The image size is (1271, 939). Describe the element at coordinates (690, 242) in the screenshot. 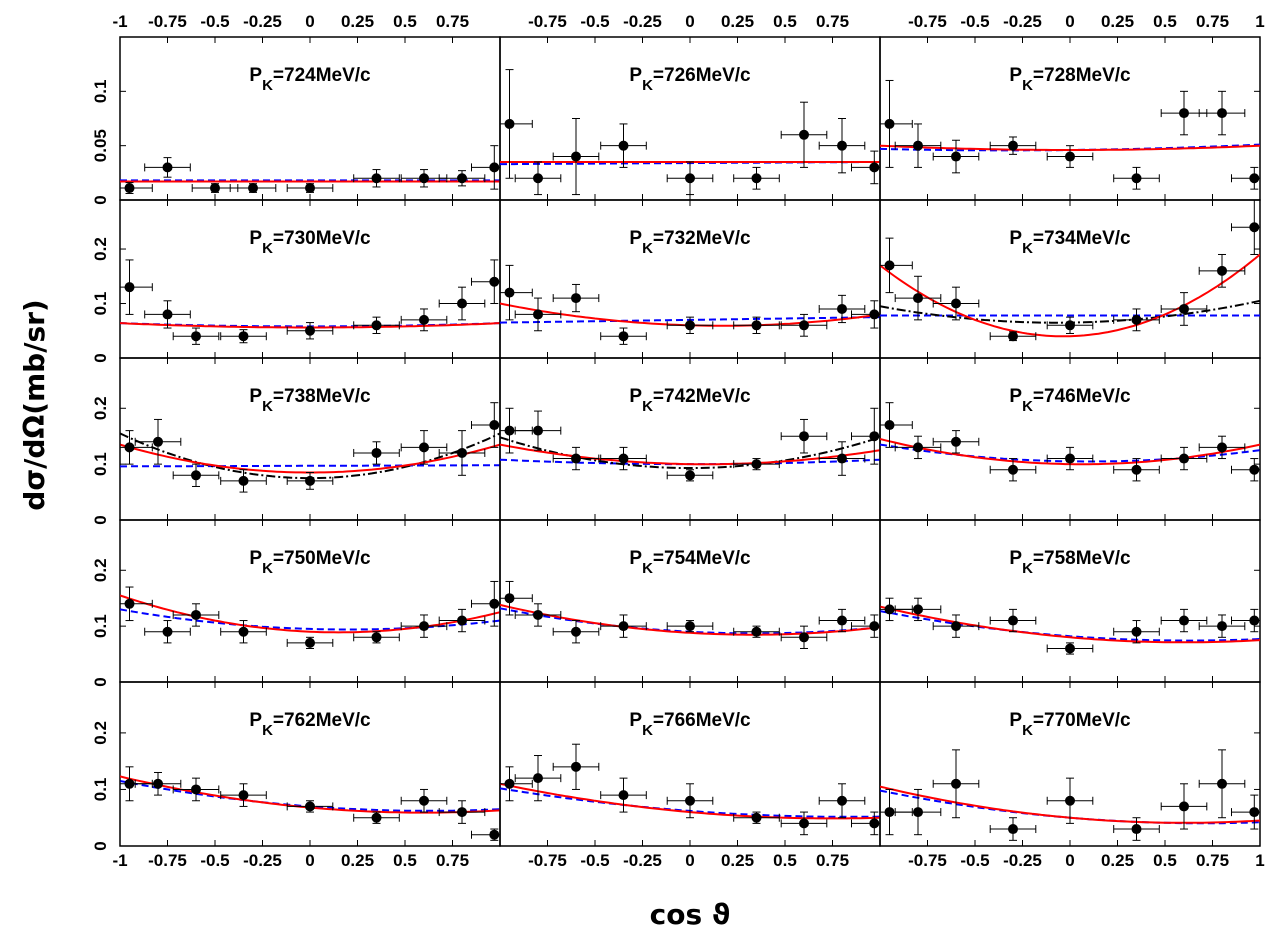

I see `panel-label: PK=732MeV/c` at that location.